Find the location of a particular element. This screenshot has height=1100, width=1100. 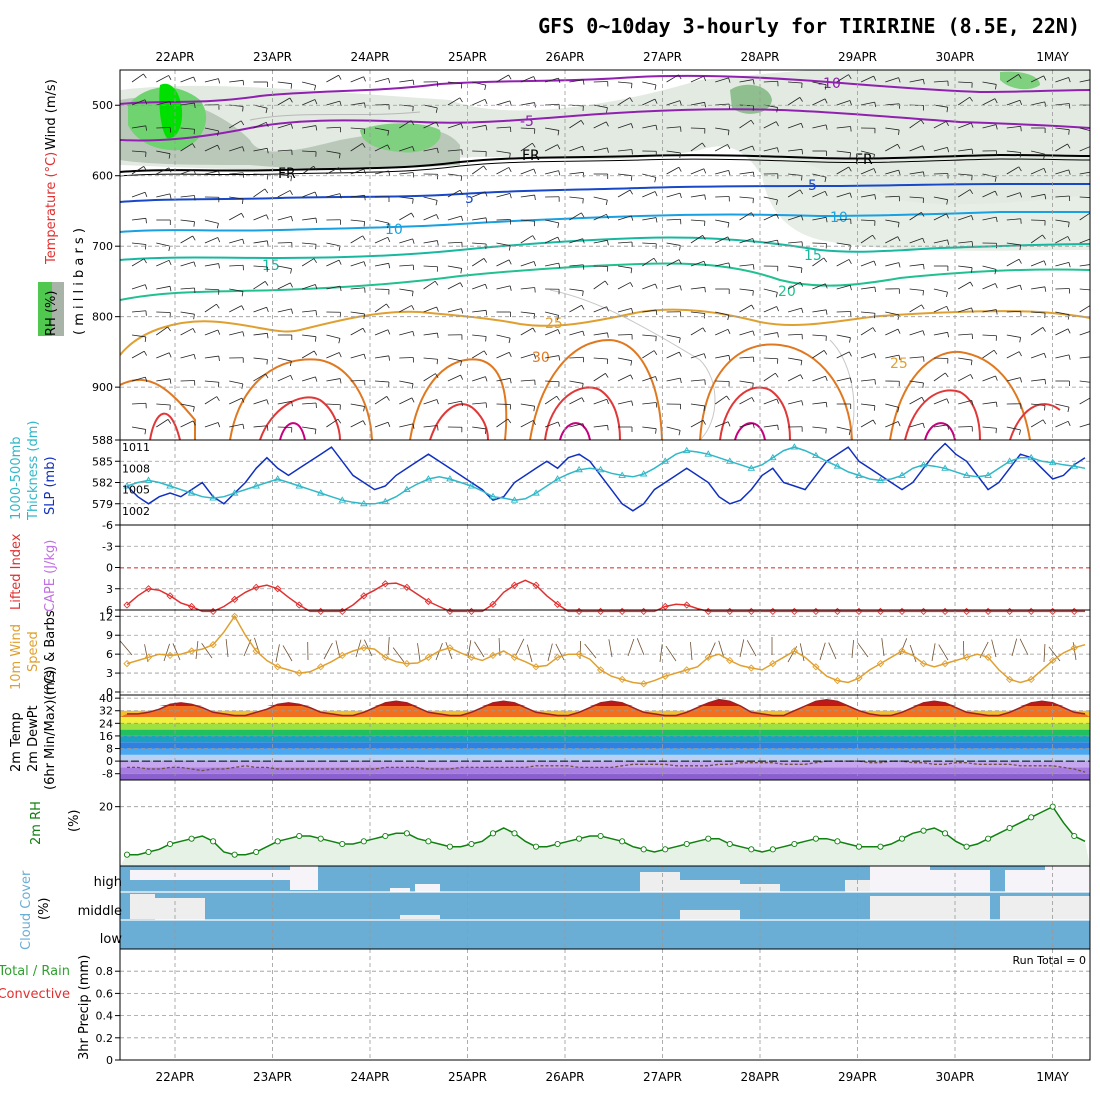

label-5-b: 5 is located at coordinates (812, 186).